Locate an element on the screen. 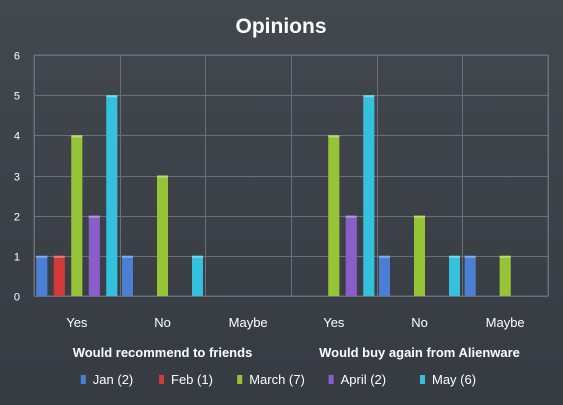 Image resolution: width=563 pixels, height=405 pixels. legend-item-label: April (2) is located at coordinates (364, 379).